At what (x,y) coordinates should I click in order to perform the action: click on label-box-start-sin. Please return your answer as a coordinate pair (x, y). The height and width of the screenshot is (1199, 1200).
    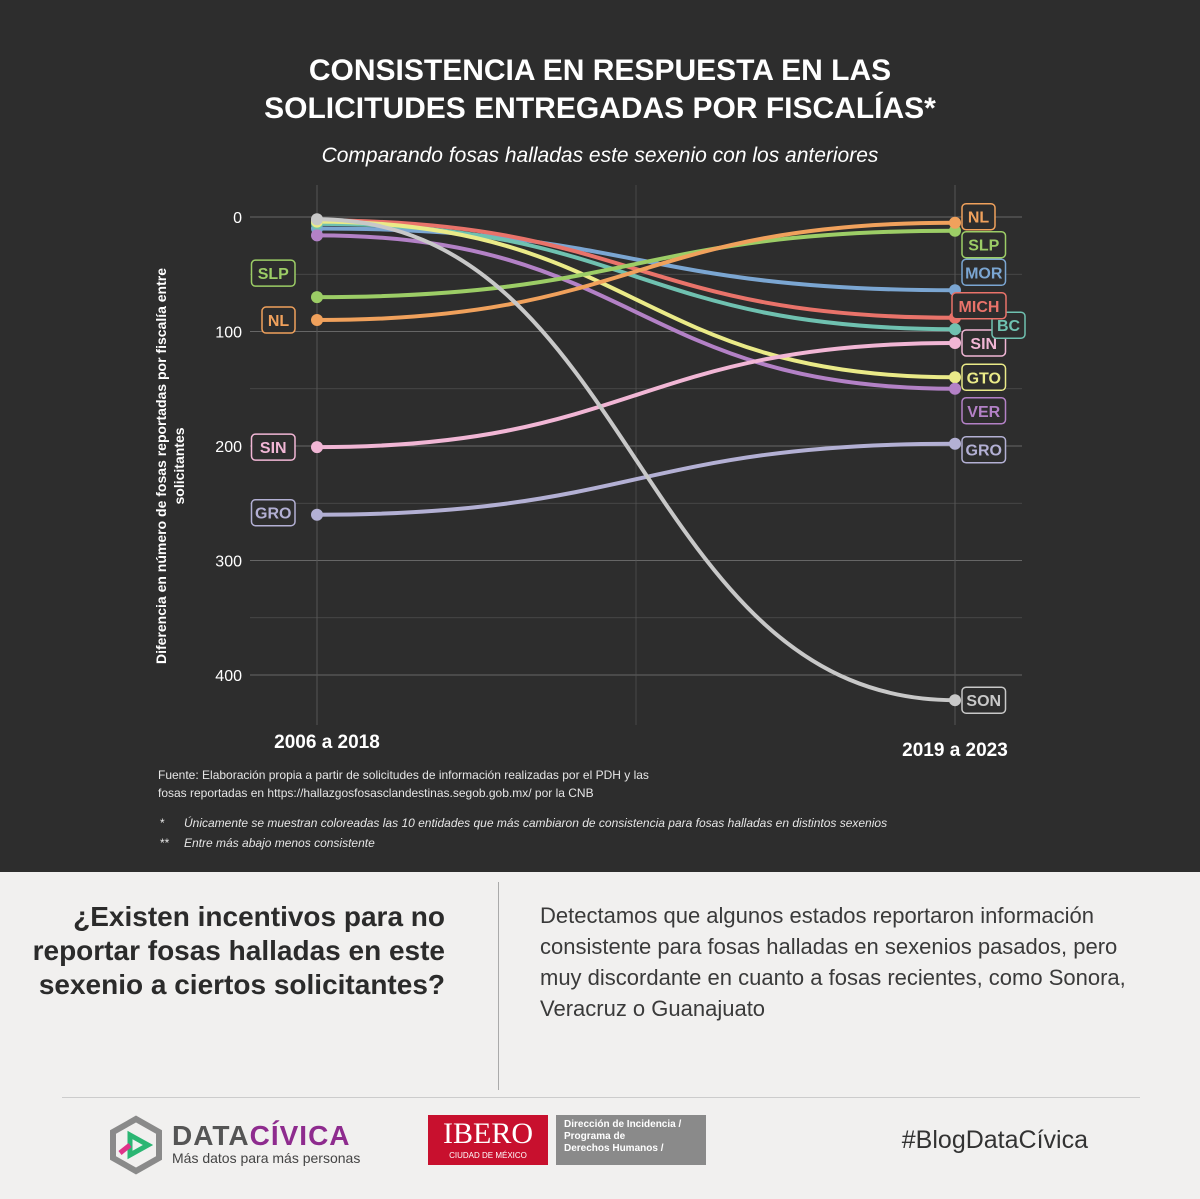
    Looking at the image, I should click on (273, 447).